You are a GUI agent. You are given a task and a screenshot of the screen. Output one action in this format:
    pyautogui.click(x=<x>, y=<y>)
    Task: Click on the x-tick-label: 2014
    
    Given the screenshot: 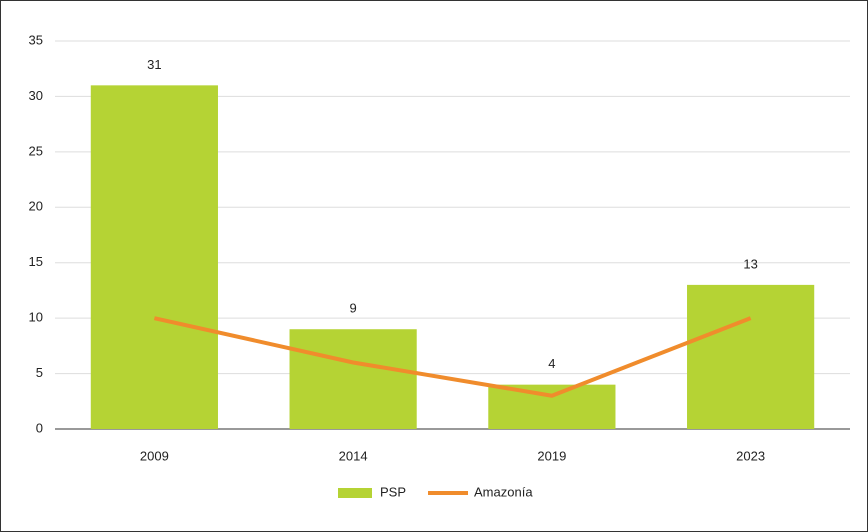 What is the action you would take?
    pyautogui.click(x=353, y=455)
    